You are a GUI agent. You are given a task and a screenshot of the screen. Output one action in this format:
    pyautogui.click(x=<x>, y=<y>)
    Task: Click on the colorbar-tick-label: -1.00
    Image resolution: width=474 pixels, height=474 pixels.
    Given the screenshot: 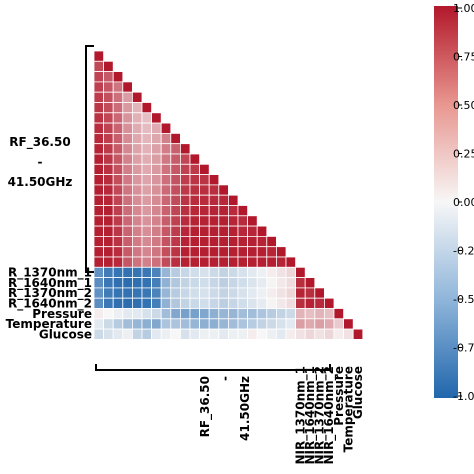 What is the action you would take?
    pyautogui.click(x=463, y=396)
    